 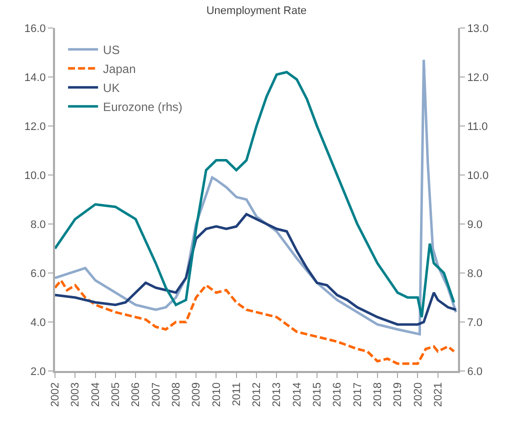 What do you see at coordinates (338, 394) in the screenshot?
I see `x-tick-label: 2016` at bounding box center [338, 394].